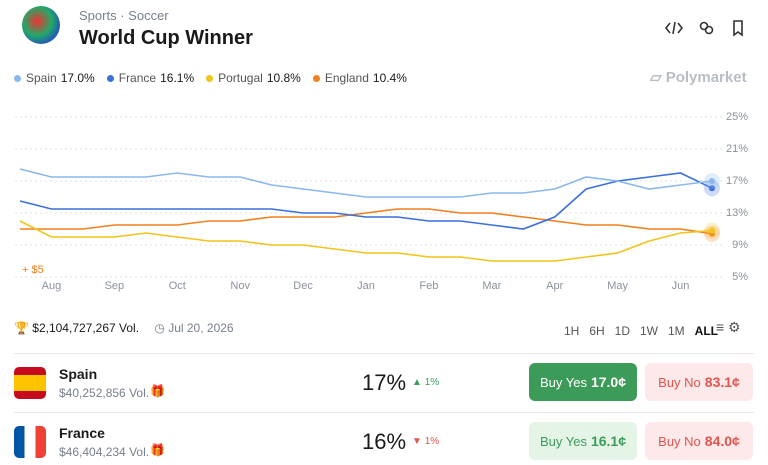  I want to click on x-tick-label: Sep, so click(115, 286).